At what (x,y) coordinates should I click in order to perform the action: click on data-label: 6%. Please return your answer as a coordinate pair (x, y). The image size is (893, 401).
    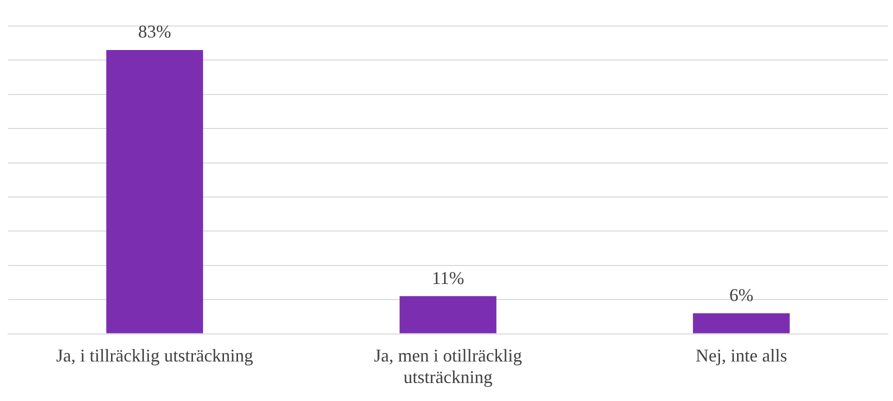
    Looking at the image, I should click on (741, 295).